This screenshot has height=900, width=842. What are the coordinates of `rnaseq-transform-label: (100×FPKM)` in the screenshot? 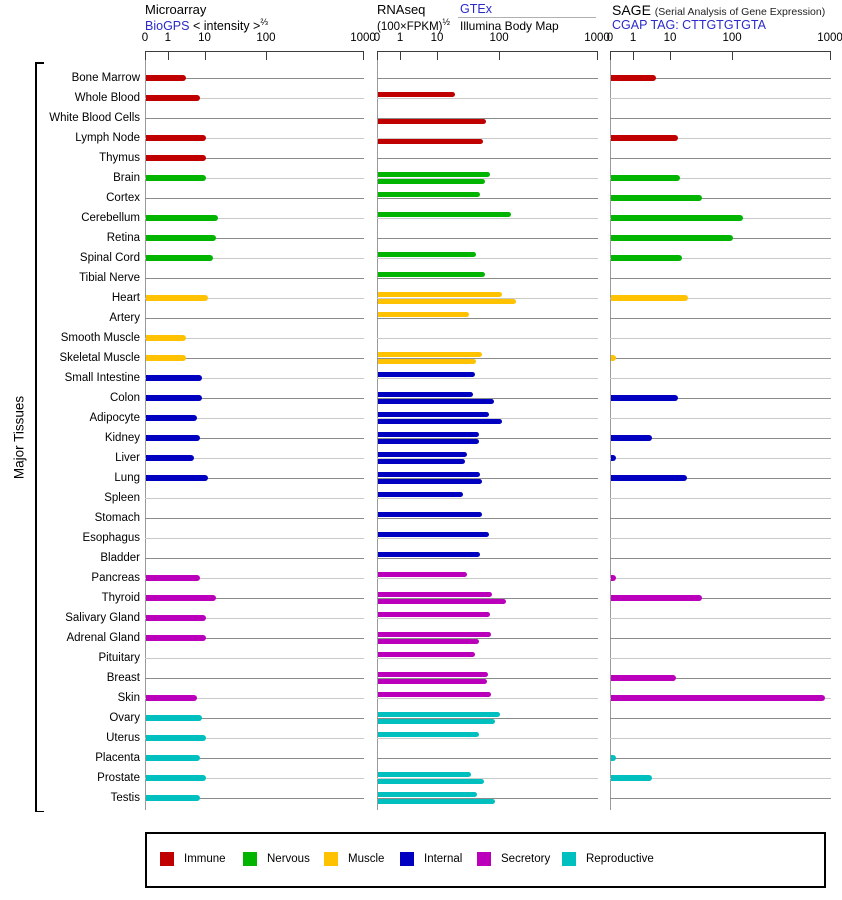 It's located at (410, 26).